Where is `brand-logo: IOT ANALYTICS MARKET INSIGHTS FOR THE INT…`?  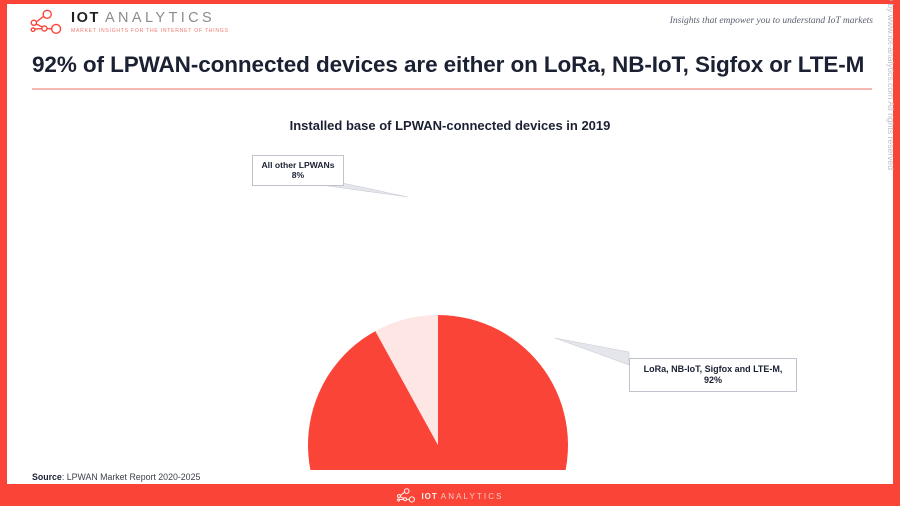
brand-logo: IOT ANALYTICS MARKET INSIGHTS FOR THE INT… is located at coordinates (129, 22).